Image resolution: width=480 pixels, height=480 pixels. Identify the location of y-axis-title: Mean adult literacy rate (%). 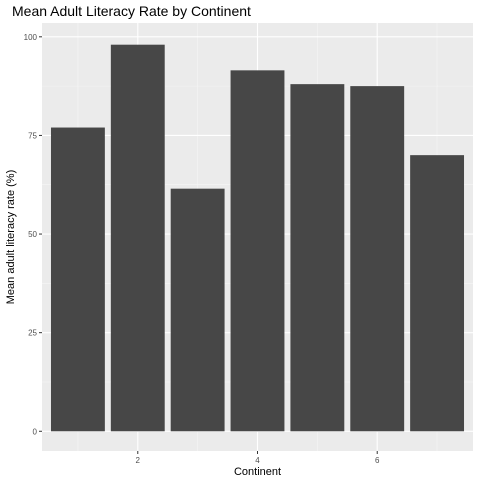
(11, 237).